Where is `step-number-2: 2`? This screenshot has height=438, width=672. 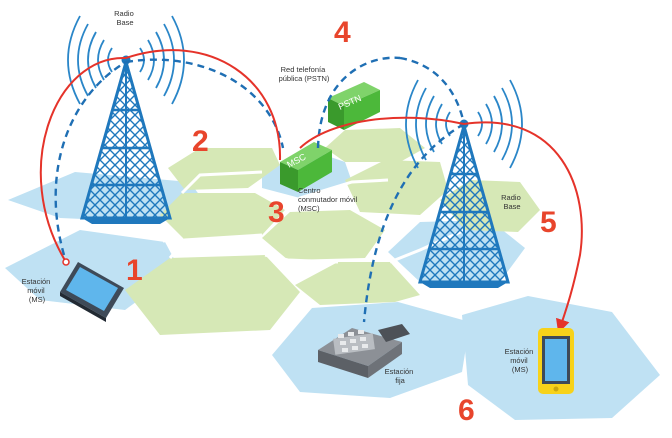 step-number-2: 2 is located at coordinates (200, 141).